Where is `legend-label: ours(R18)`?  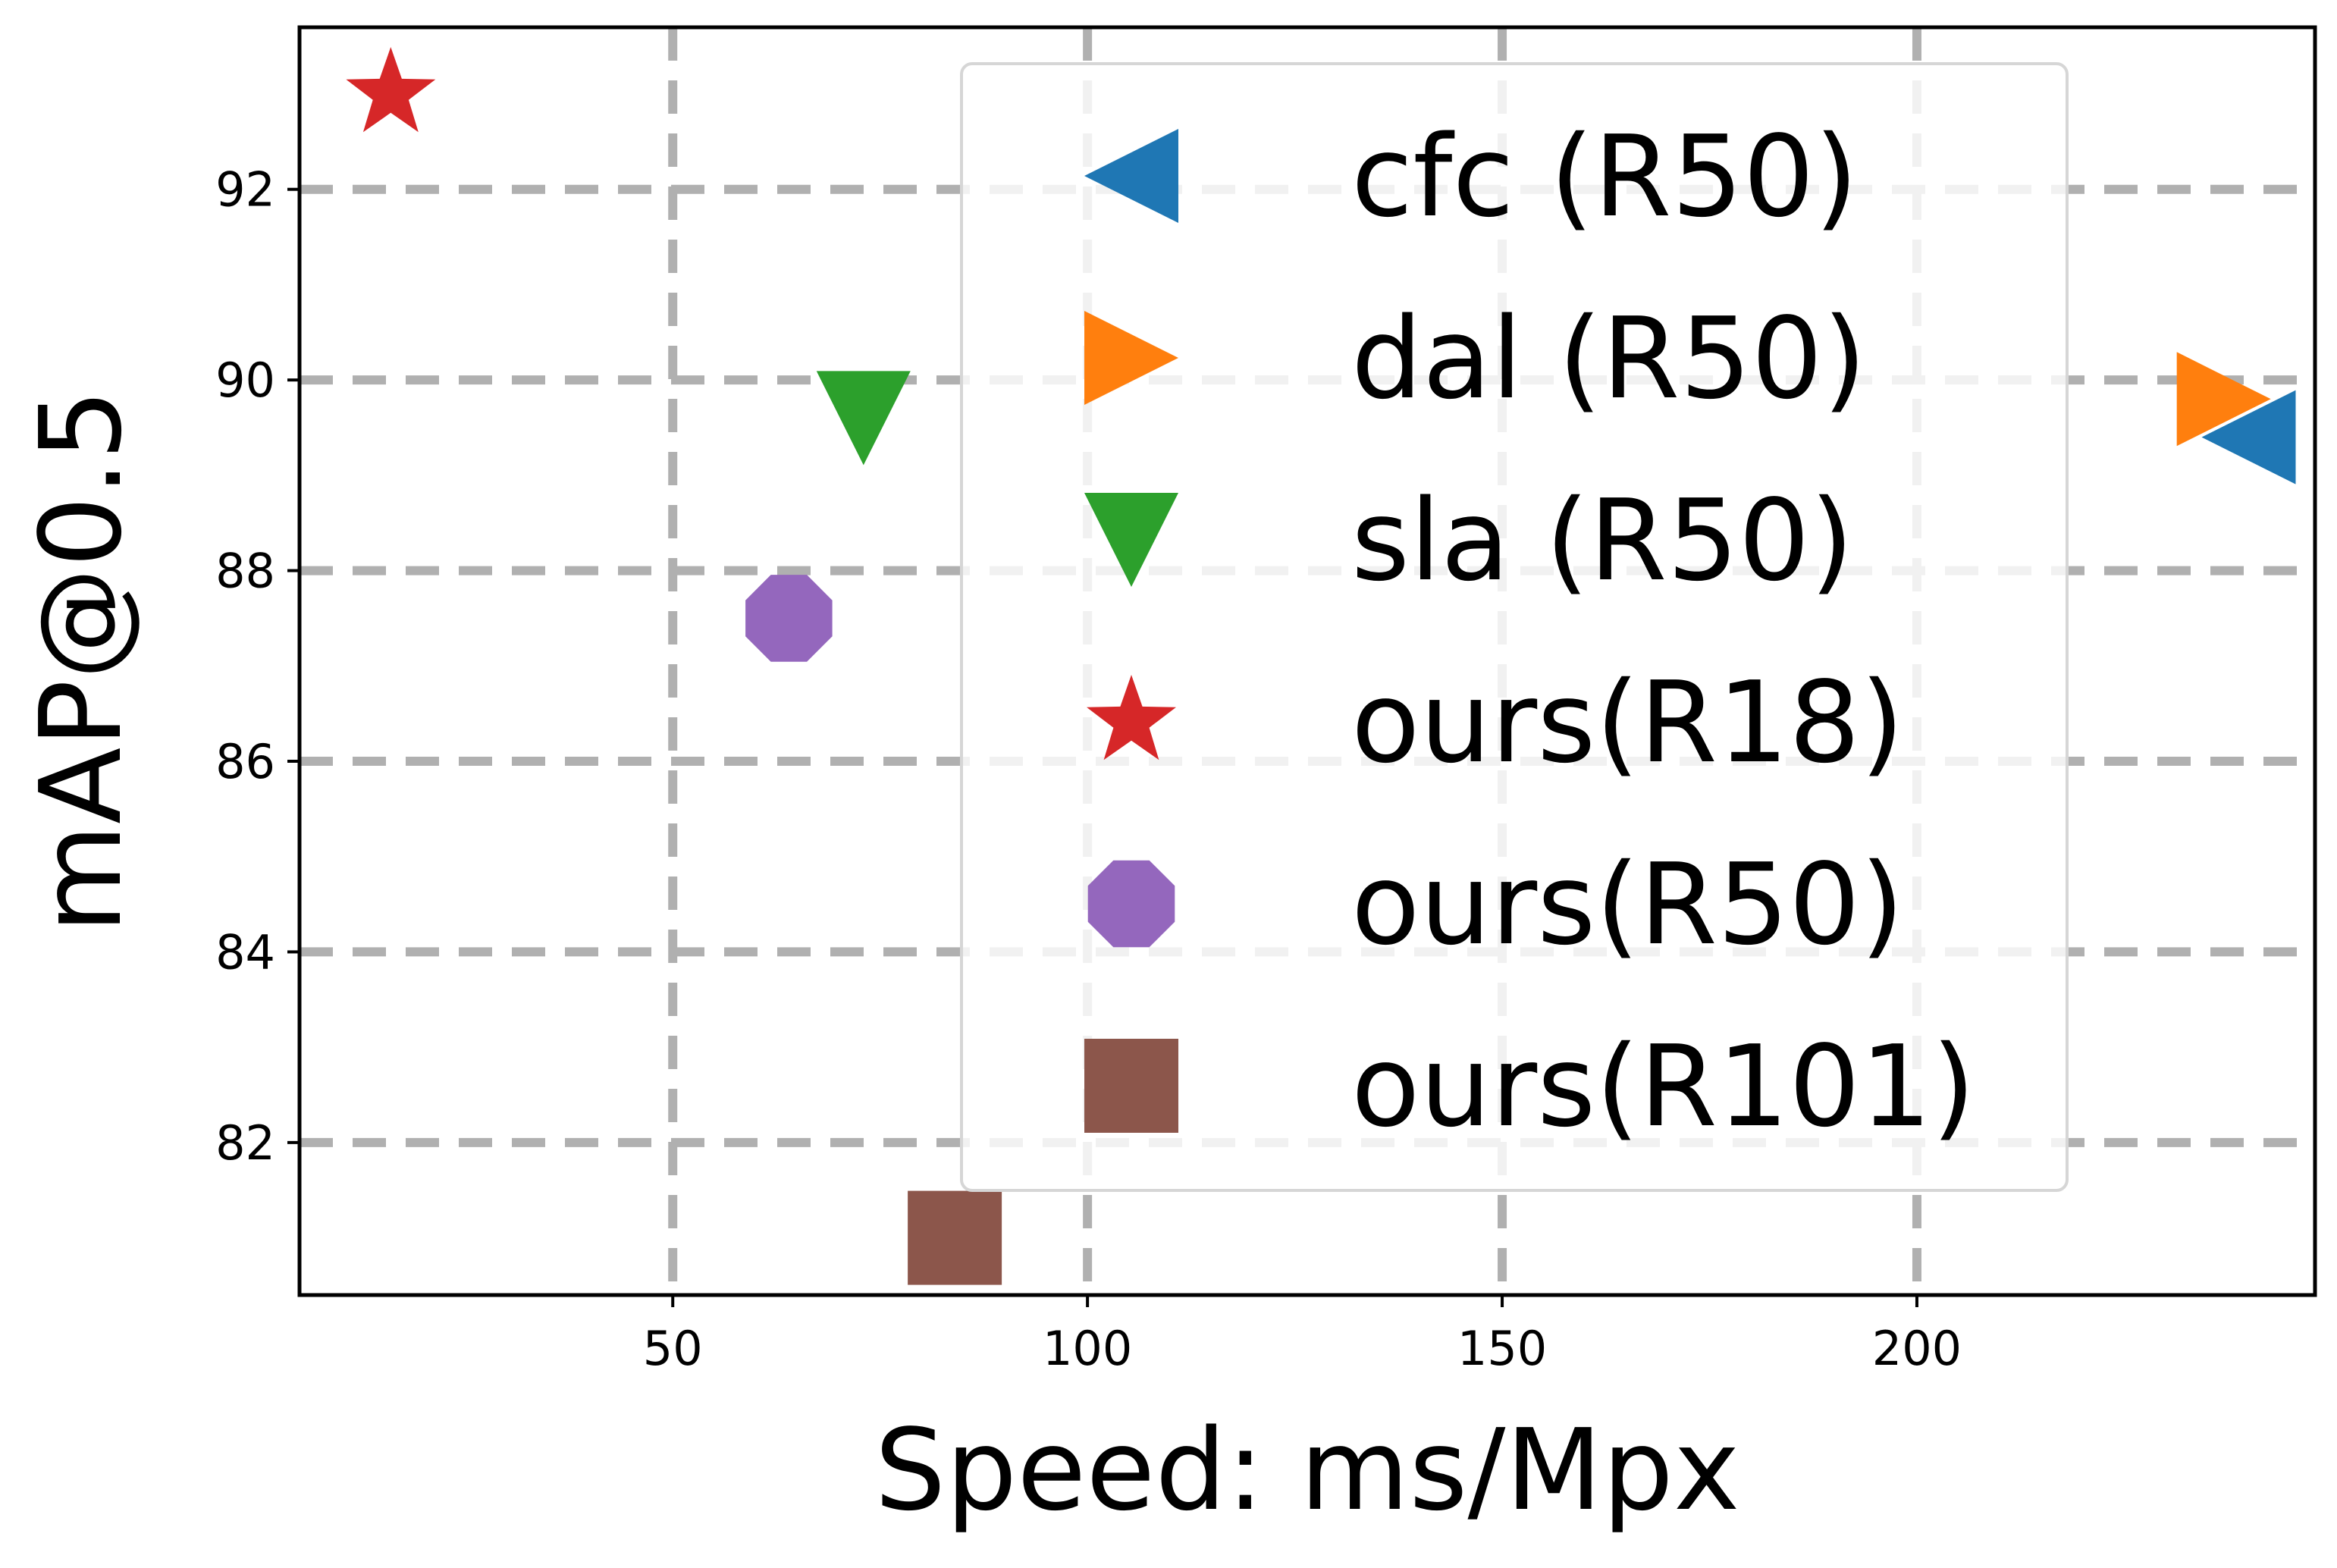
legend-label: ours(R18) is located at coordinates (1627, 723).